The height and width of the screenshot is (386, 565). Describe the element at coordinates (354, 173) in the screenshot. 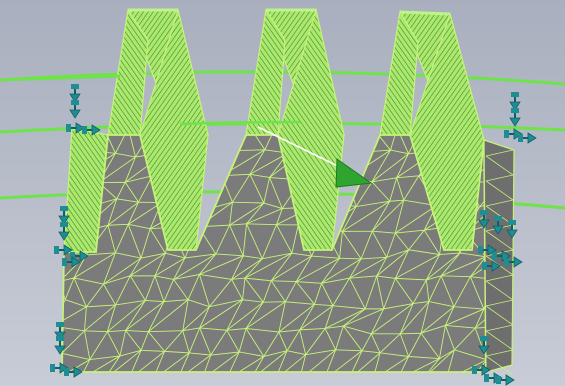

I see `force-arrow-icon` at that location.